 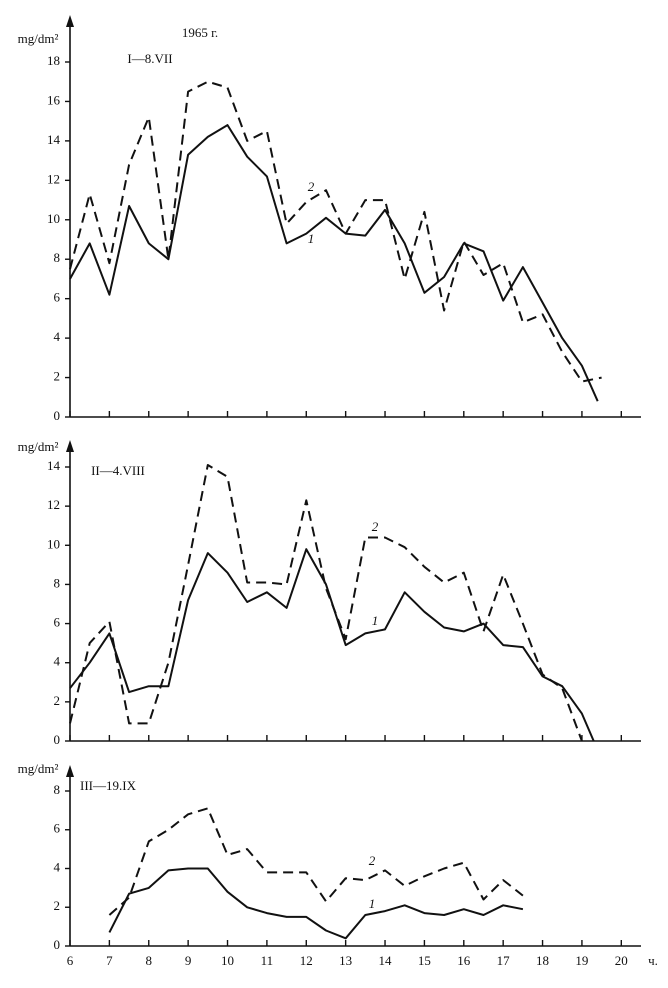 What do you see at coordinates (345, 960) in the screenshot?
I see `x-tick-label: 13` at bounding box center [345, 960].